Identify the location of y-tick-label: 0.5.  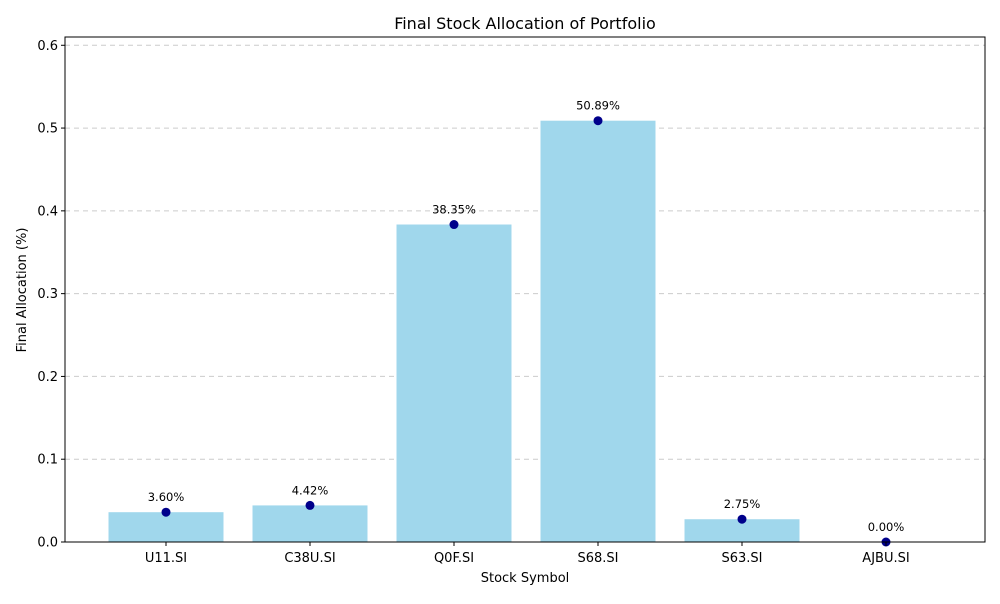
(47, 129).